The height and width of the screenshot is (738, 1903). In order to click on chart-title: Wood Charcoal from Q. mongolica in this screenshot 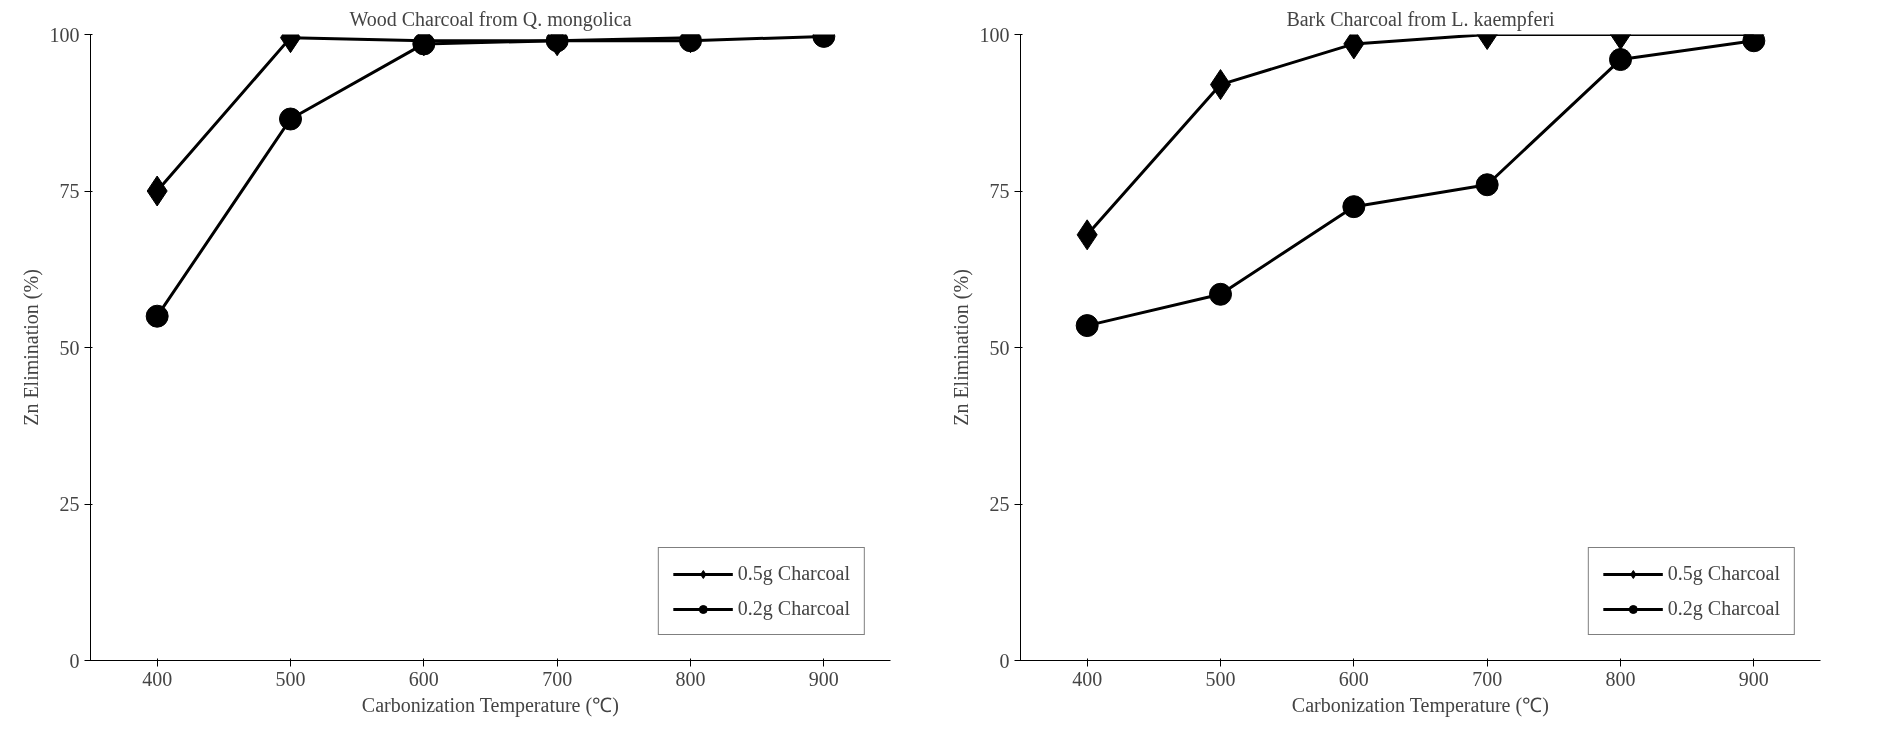, I will do `click(490, 19)`.